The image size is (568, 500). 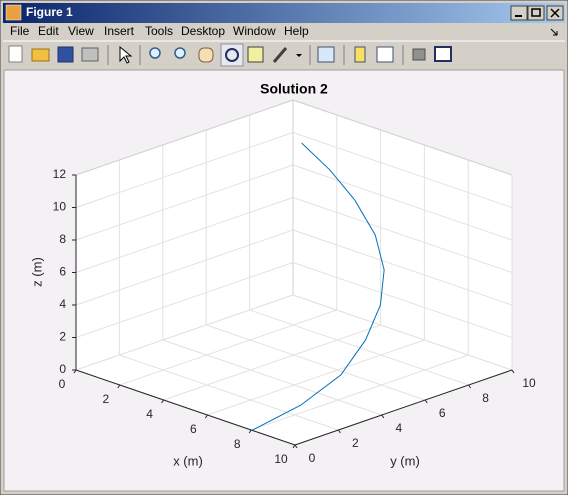 I want to click on curve, so click(x=318, y=286).